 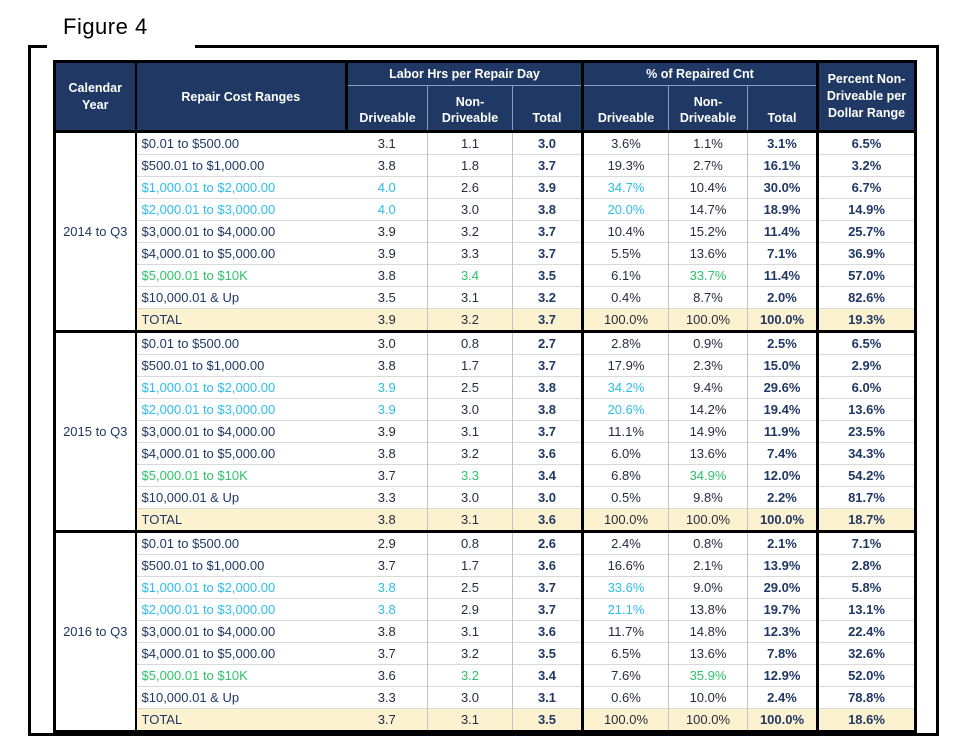 I want to click on cell-pct-total: 3.1%, so click(x=782, y=143).